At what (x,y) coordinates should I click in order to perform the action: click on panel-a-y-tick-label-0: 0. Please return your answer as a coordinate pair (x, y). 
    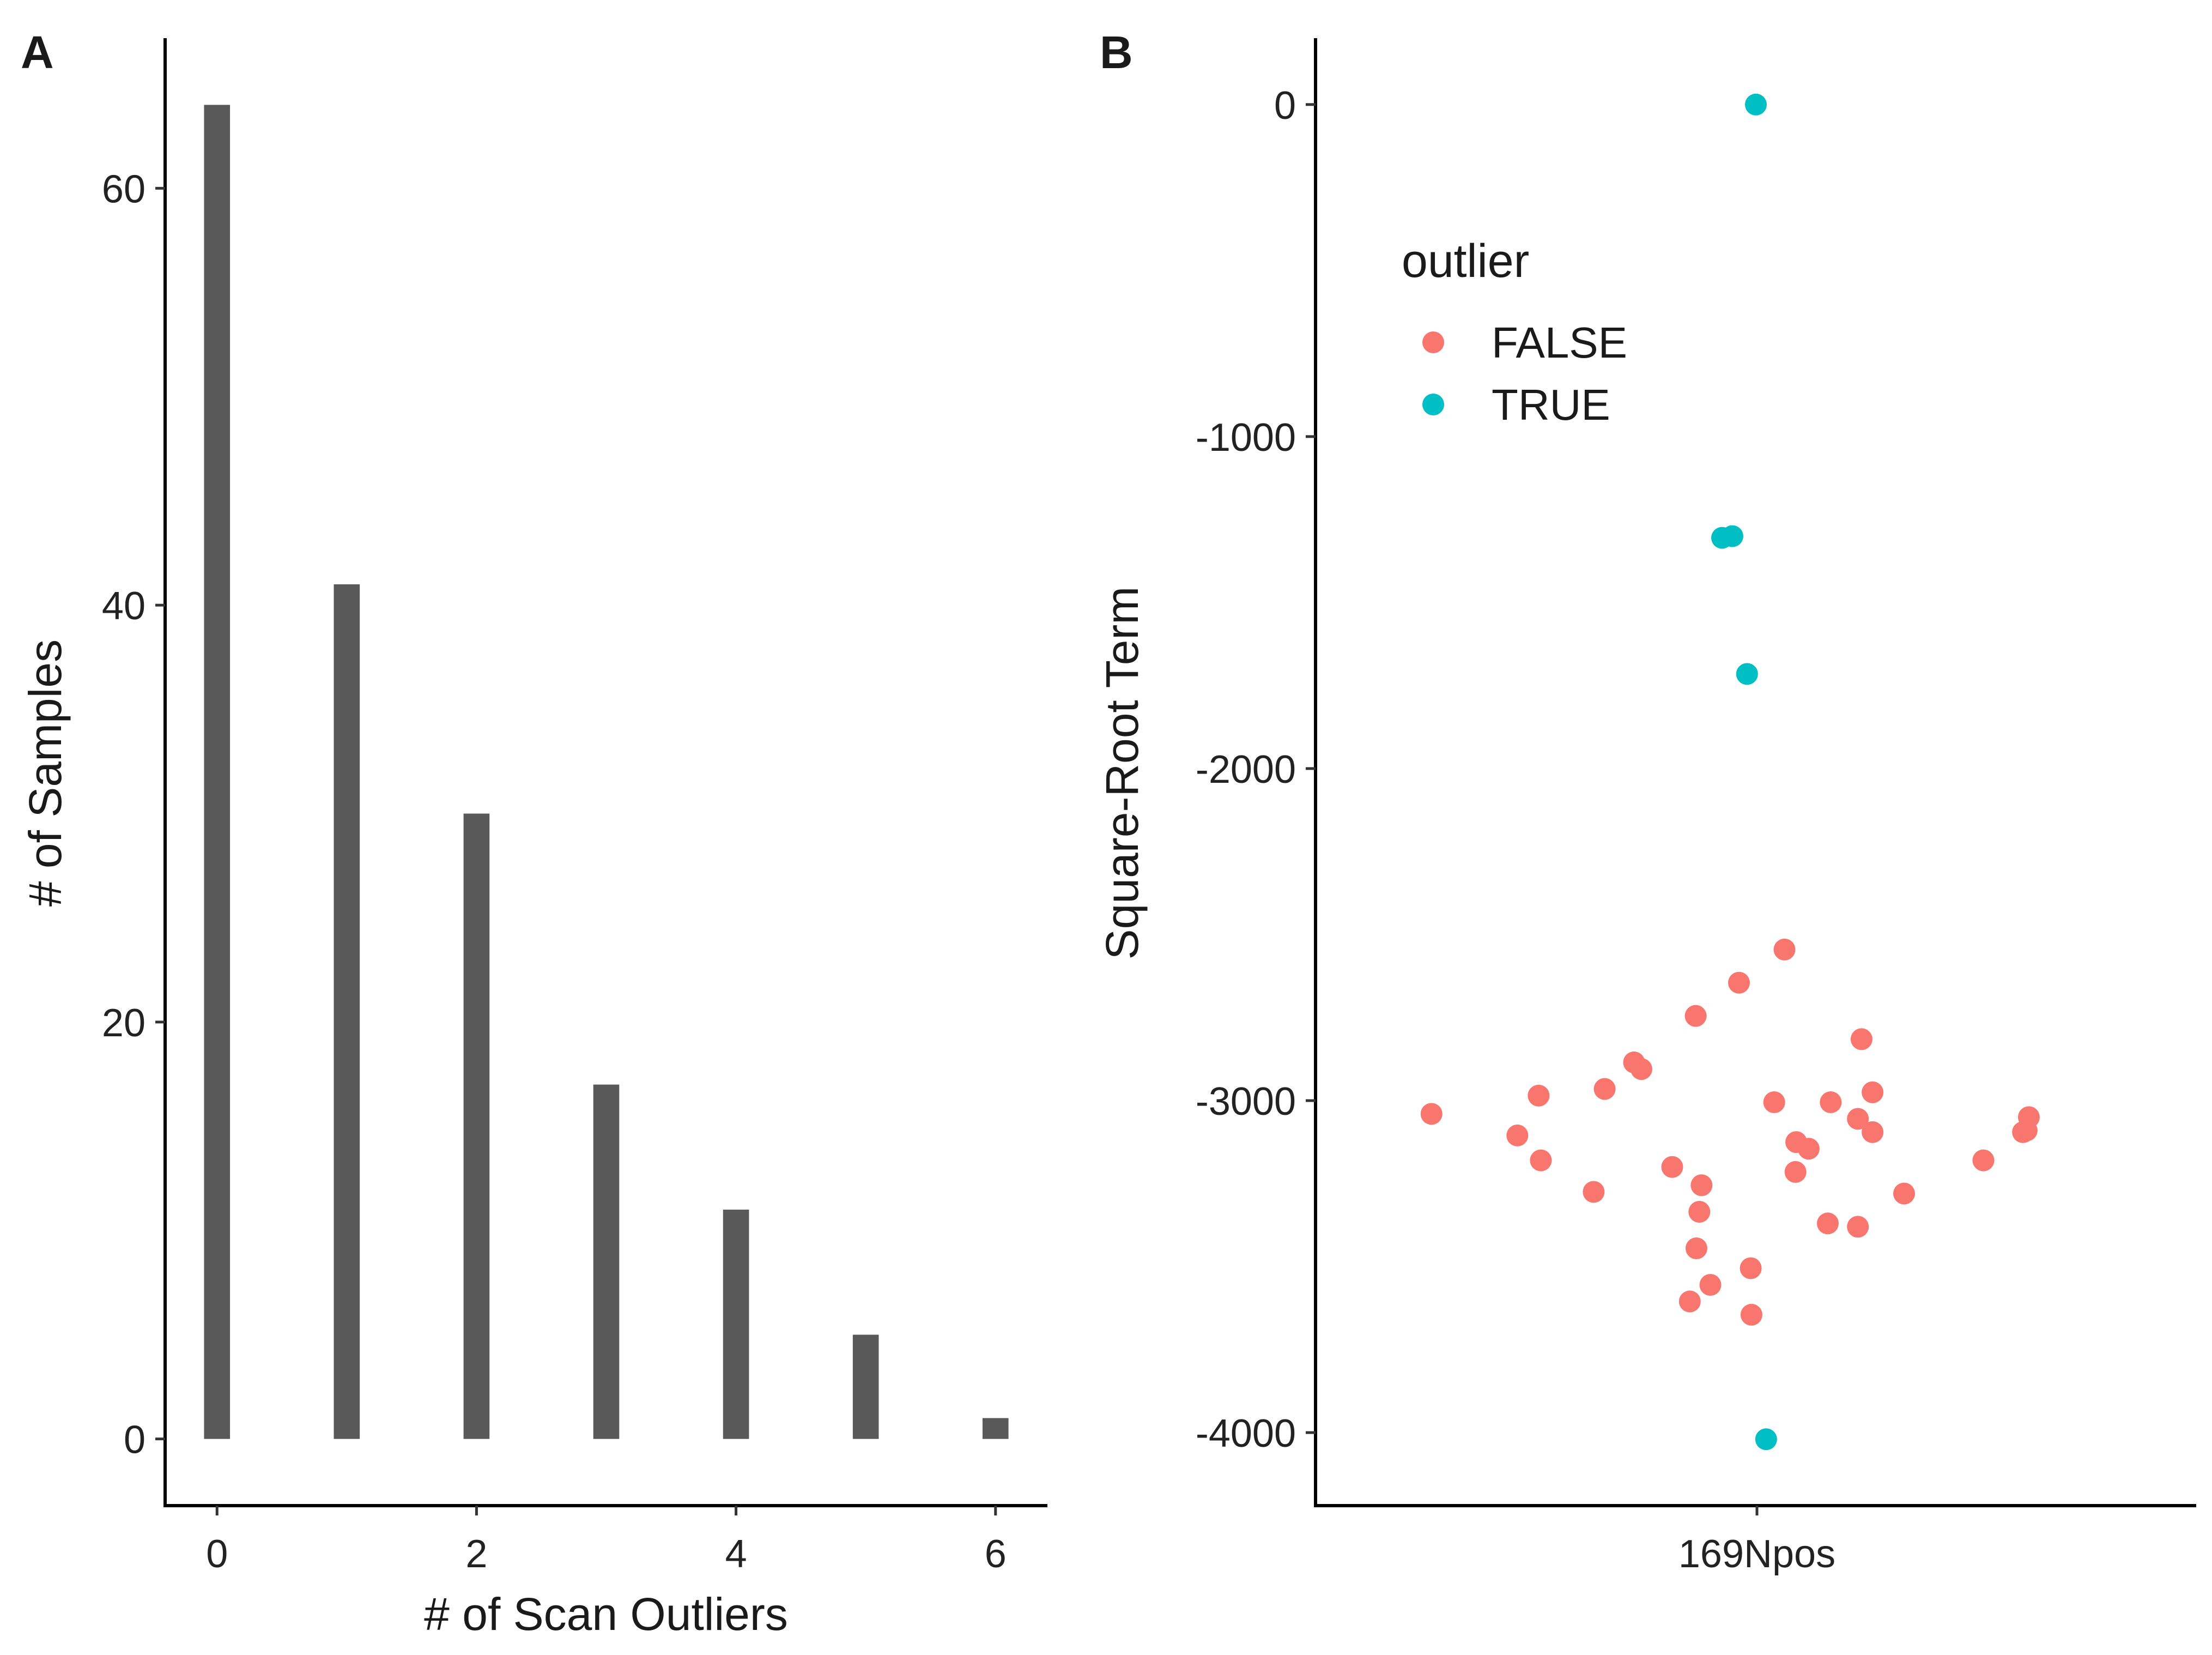
    Looking at the image, I should click on (135, 1440).